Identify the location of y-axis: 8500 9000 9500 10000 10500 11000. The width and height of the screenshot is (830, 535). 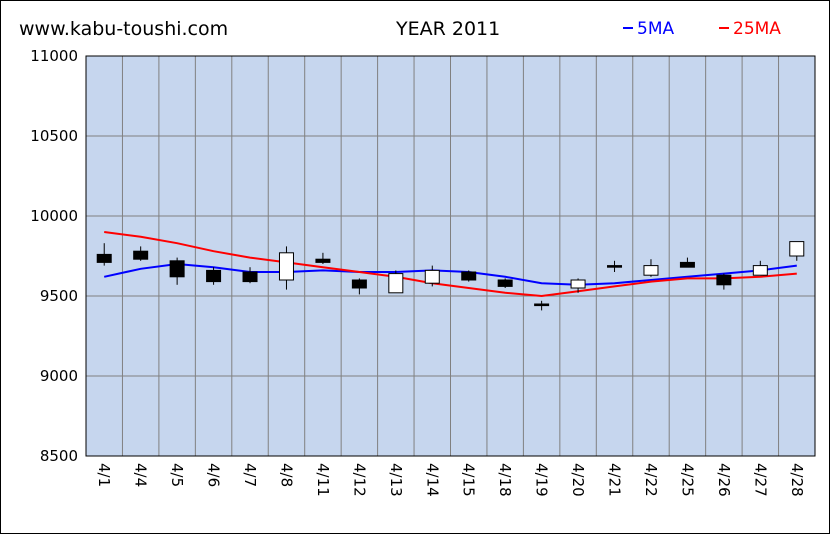
(54, 256).